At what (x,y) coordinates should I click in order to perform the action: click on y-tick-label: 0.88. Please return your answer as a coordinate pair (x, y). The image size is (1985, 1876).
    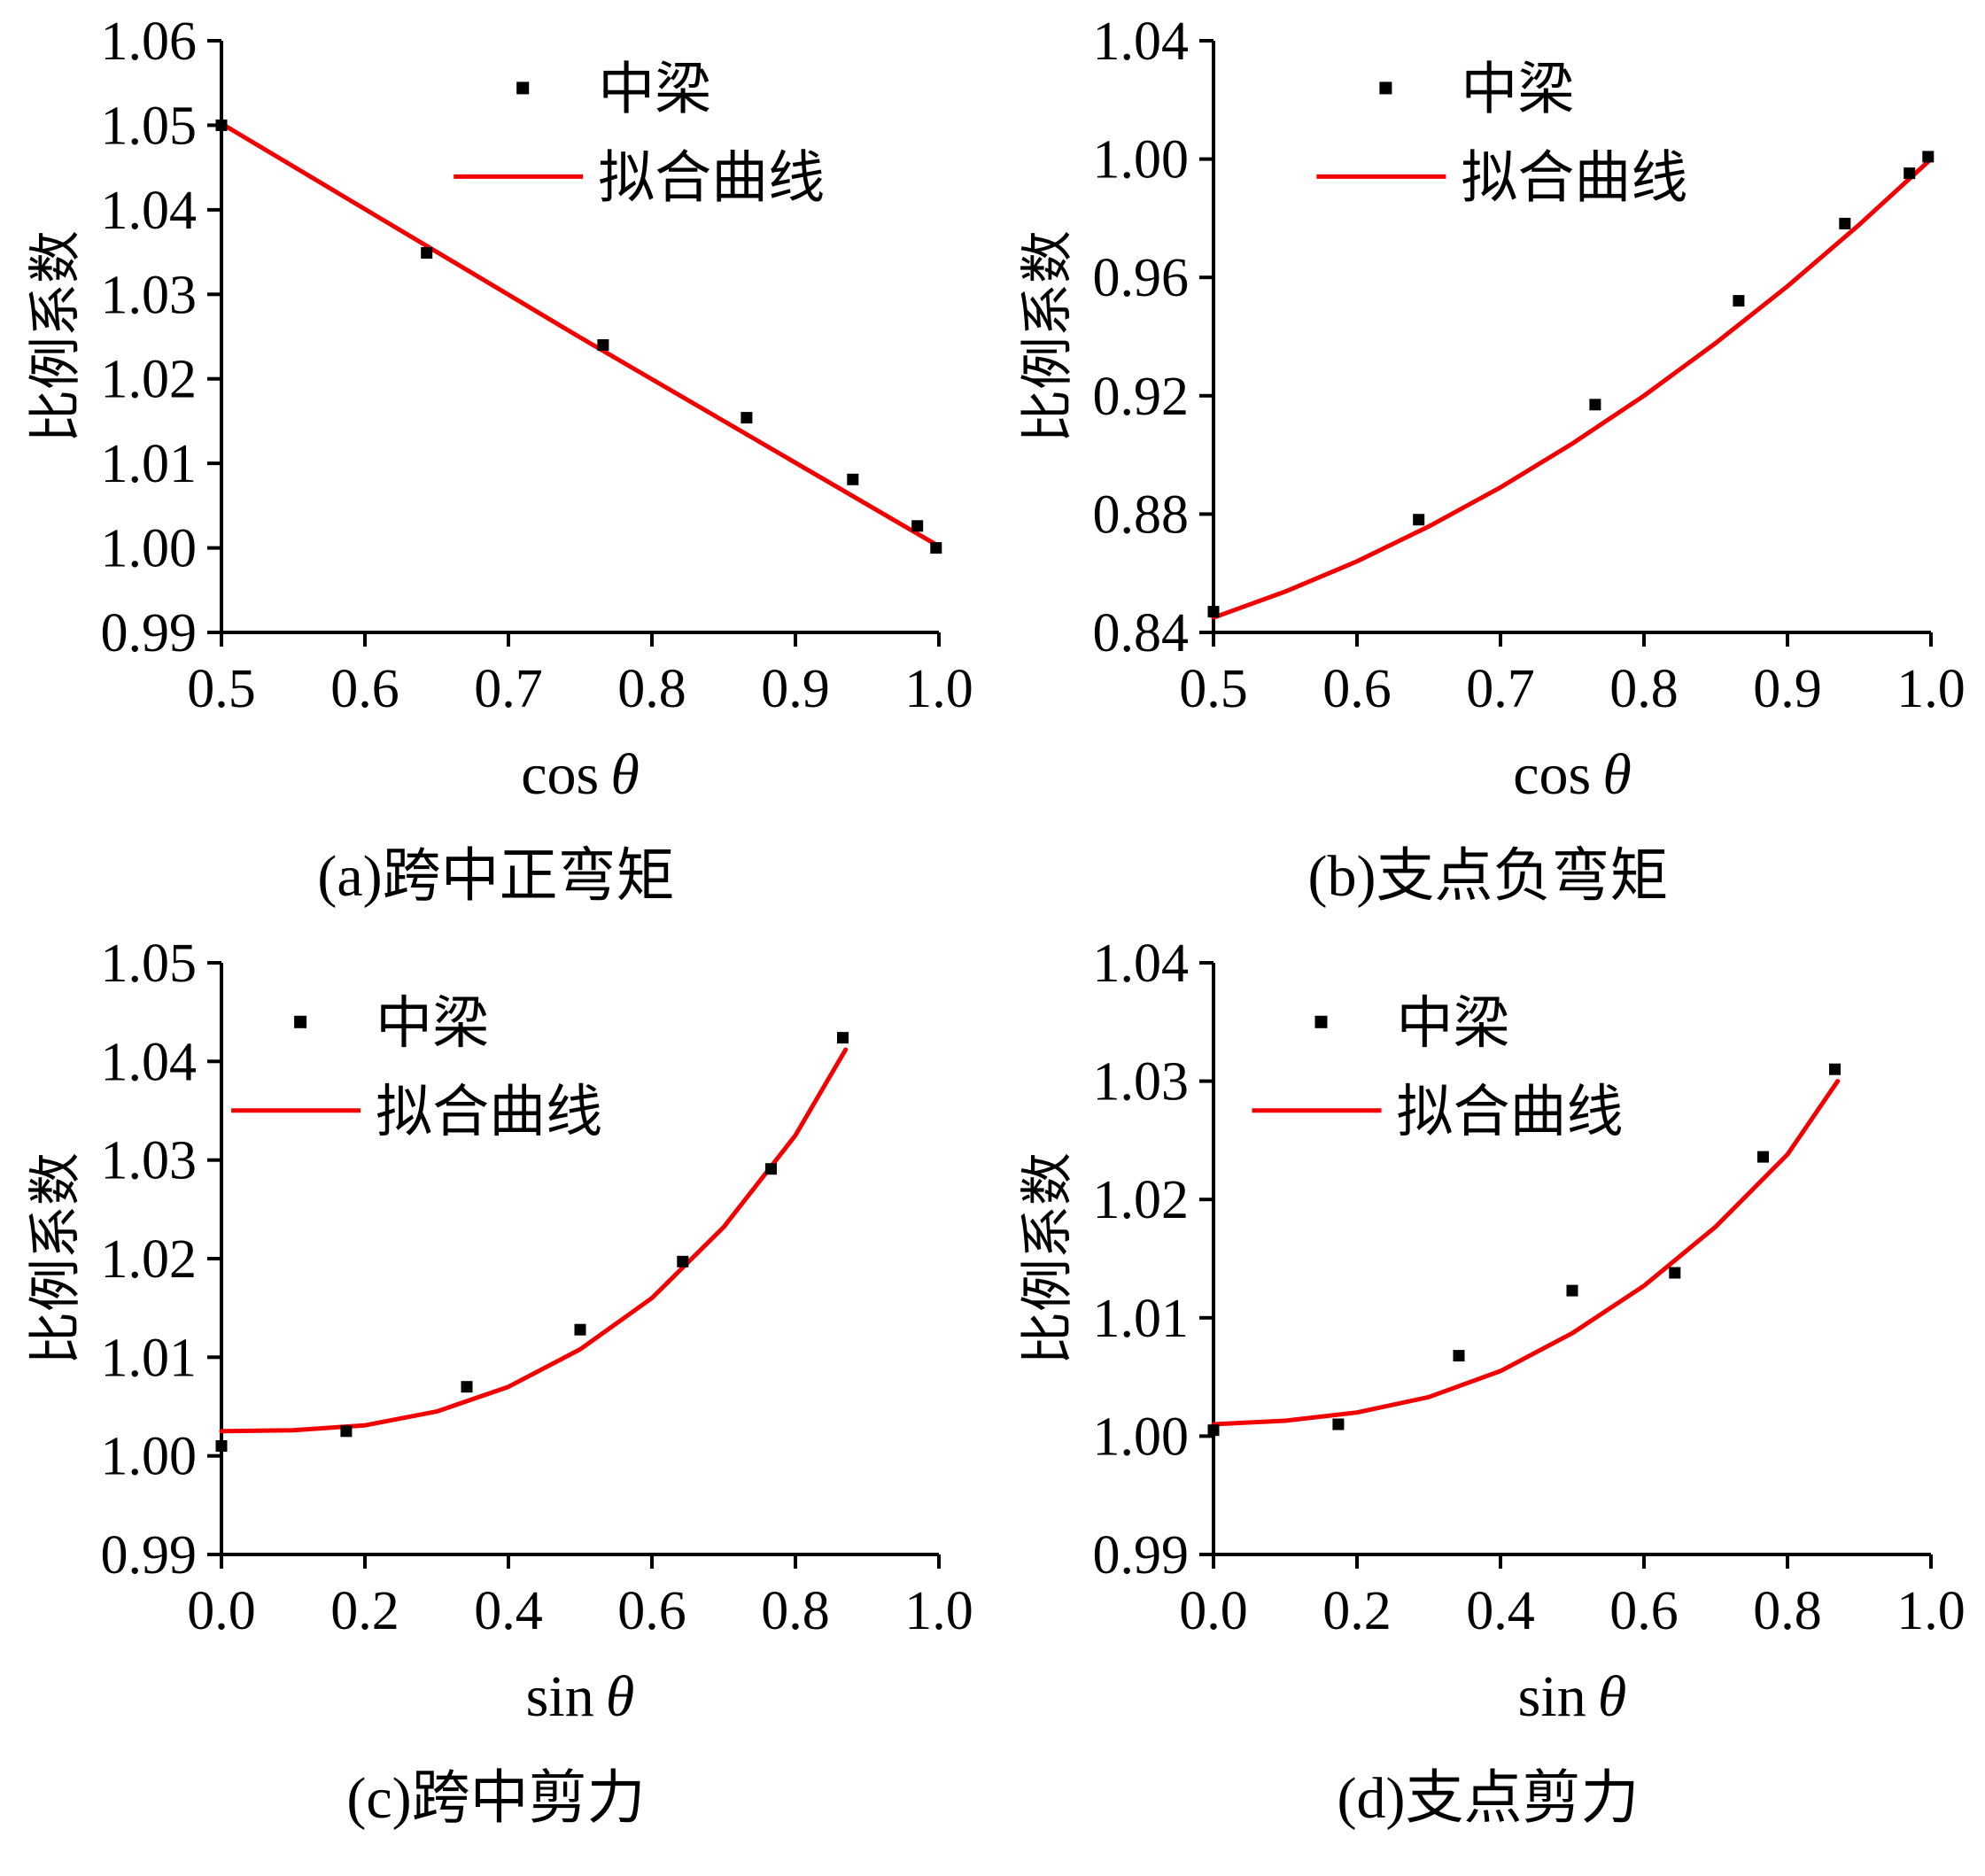
    Looking at the image, I should click on (1141, 515).